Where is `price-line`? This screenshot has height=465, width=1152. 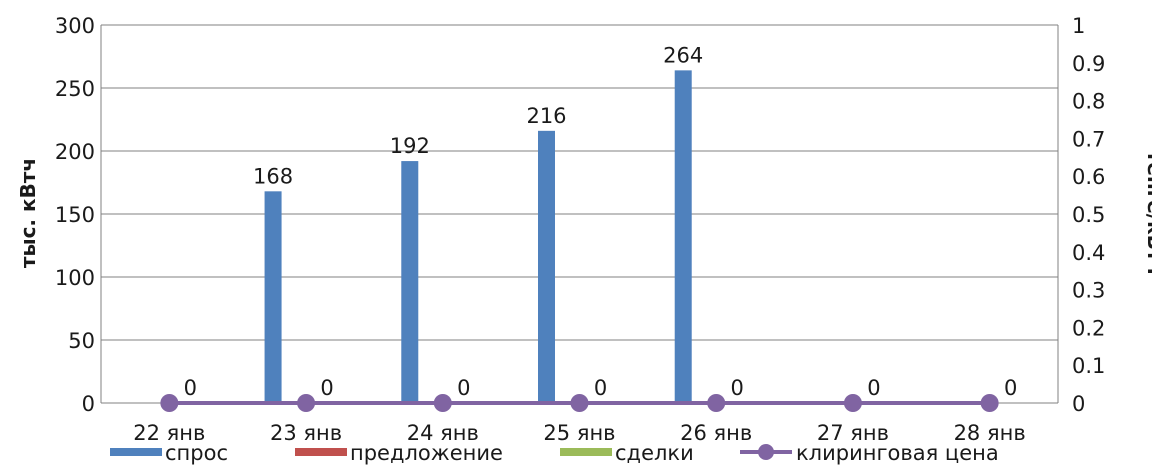
price-line is located at coordinates (579, 403).